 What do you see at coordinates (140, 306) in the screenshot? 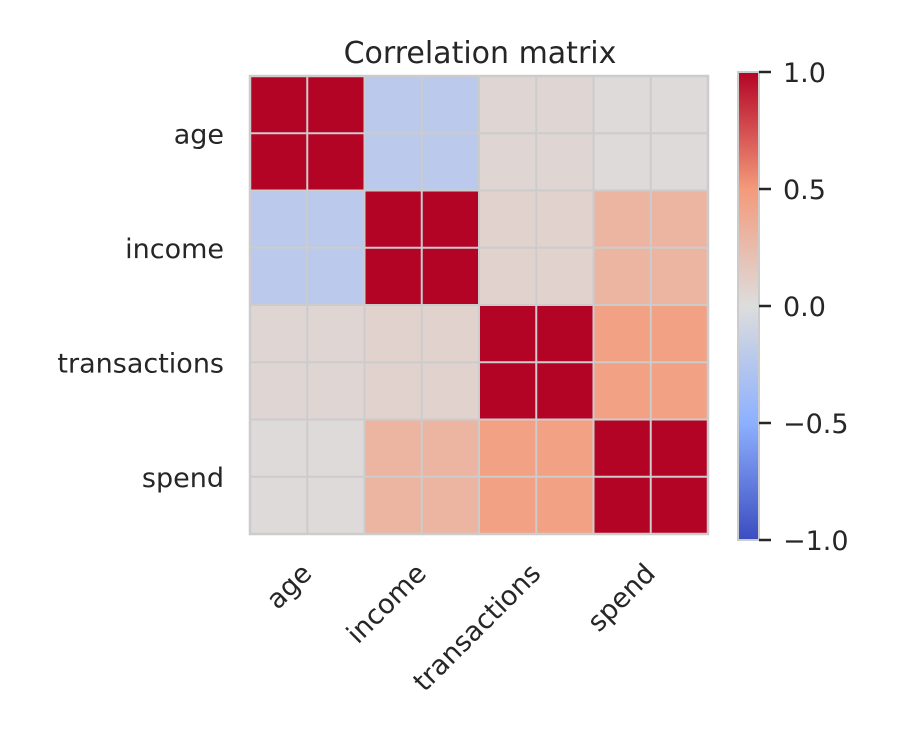
I see `y-tick-labels: age income transactions spend` at bounding box center [140, 306].